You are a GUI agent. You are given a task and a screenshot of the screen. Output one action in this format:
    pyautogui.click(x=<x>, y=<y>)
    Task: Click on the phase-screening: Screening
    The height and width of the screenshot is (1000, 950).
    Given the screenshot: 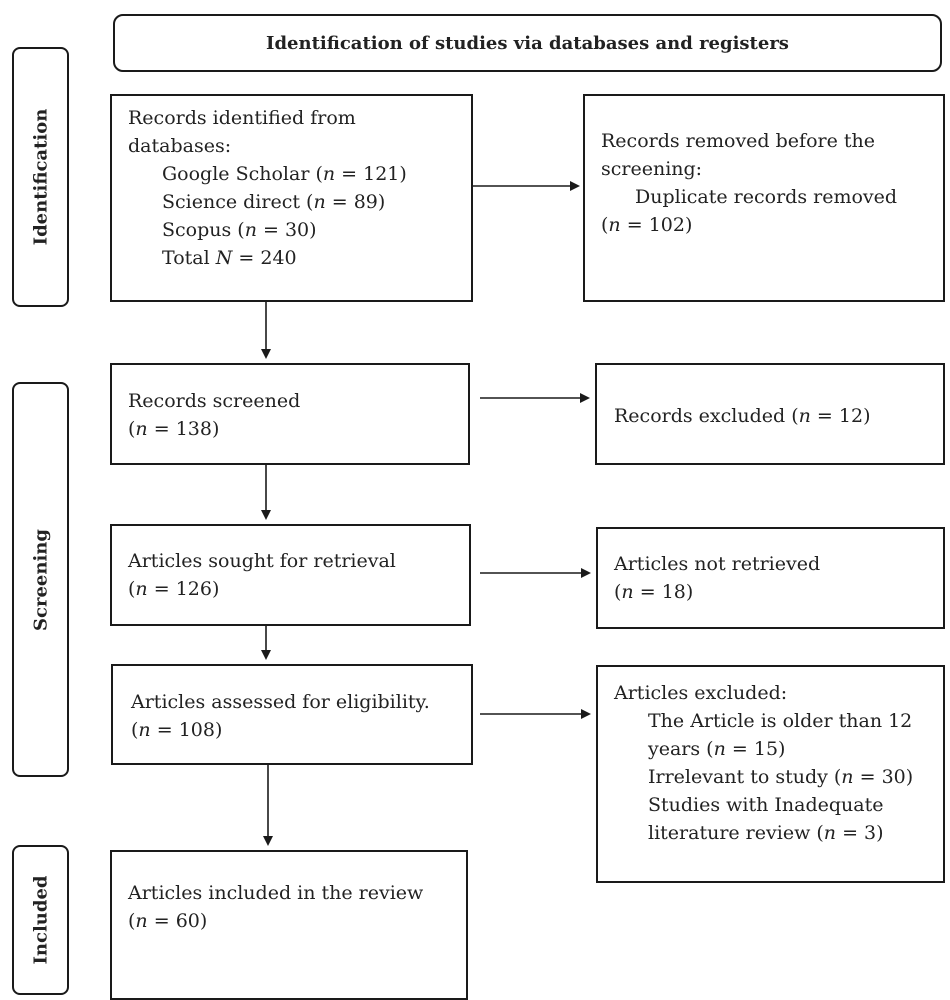 What is the action you would take?
    pyautogui.click(x=40, y=579)
    